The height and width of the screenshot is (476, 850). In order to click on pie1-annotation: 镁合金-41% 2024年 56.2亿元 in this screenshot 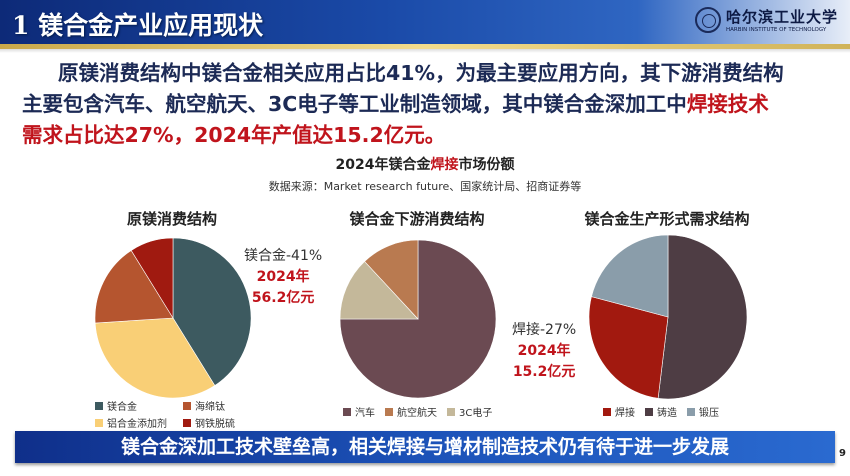, I will do `click(283, 277)`.